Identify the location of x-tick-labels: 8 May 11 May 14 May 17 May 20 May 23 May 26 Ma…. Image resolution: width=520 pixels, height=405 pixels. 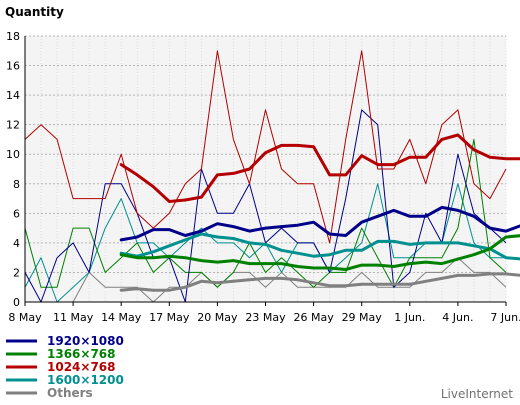
(264, 313).